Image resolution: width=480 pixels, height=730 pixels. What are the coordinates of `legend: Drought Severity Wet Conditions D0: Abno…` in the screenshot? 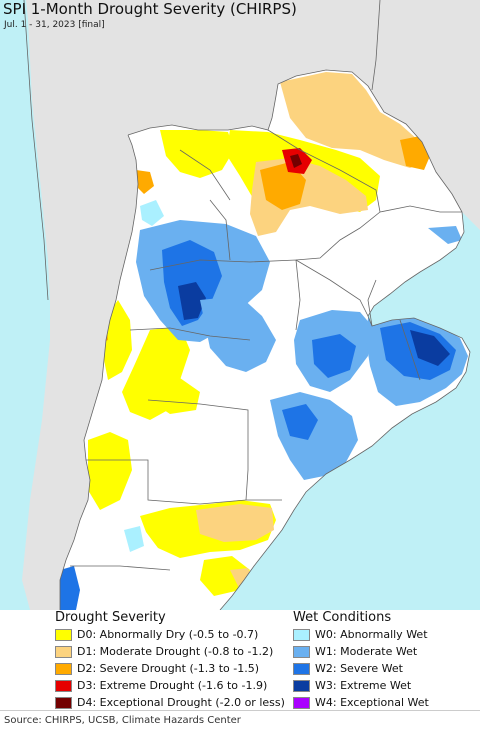 It's located at (240, 660).